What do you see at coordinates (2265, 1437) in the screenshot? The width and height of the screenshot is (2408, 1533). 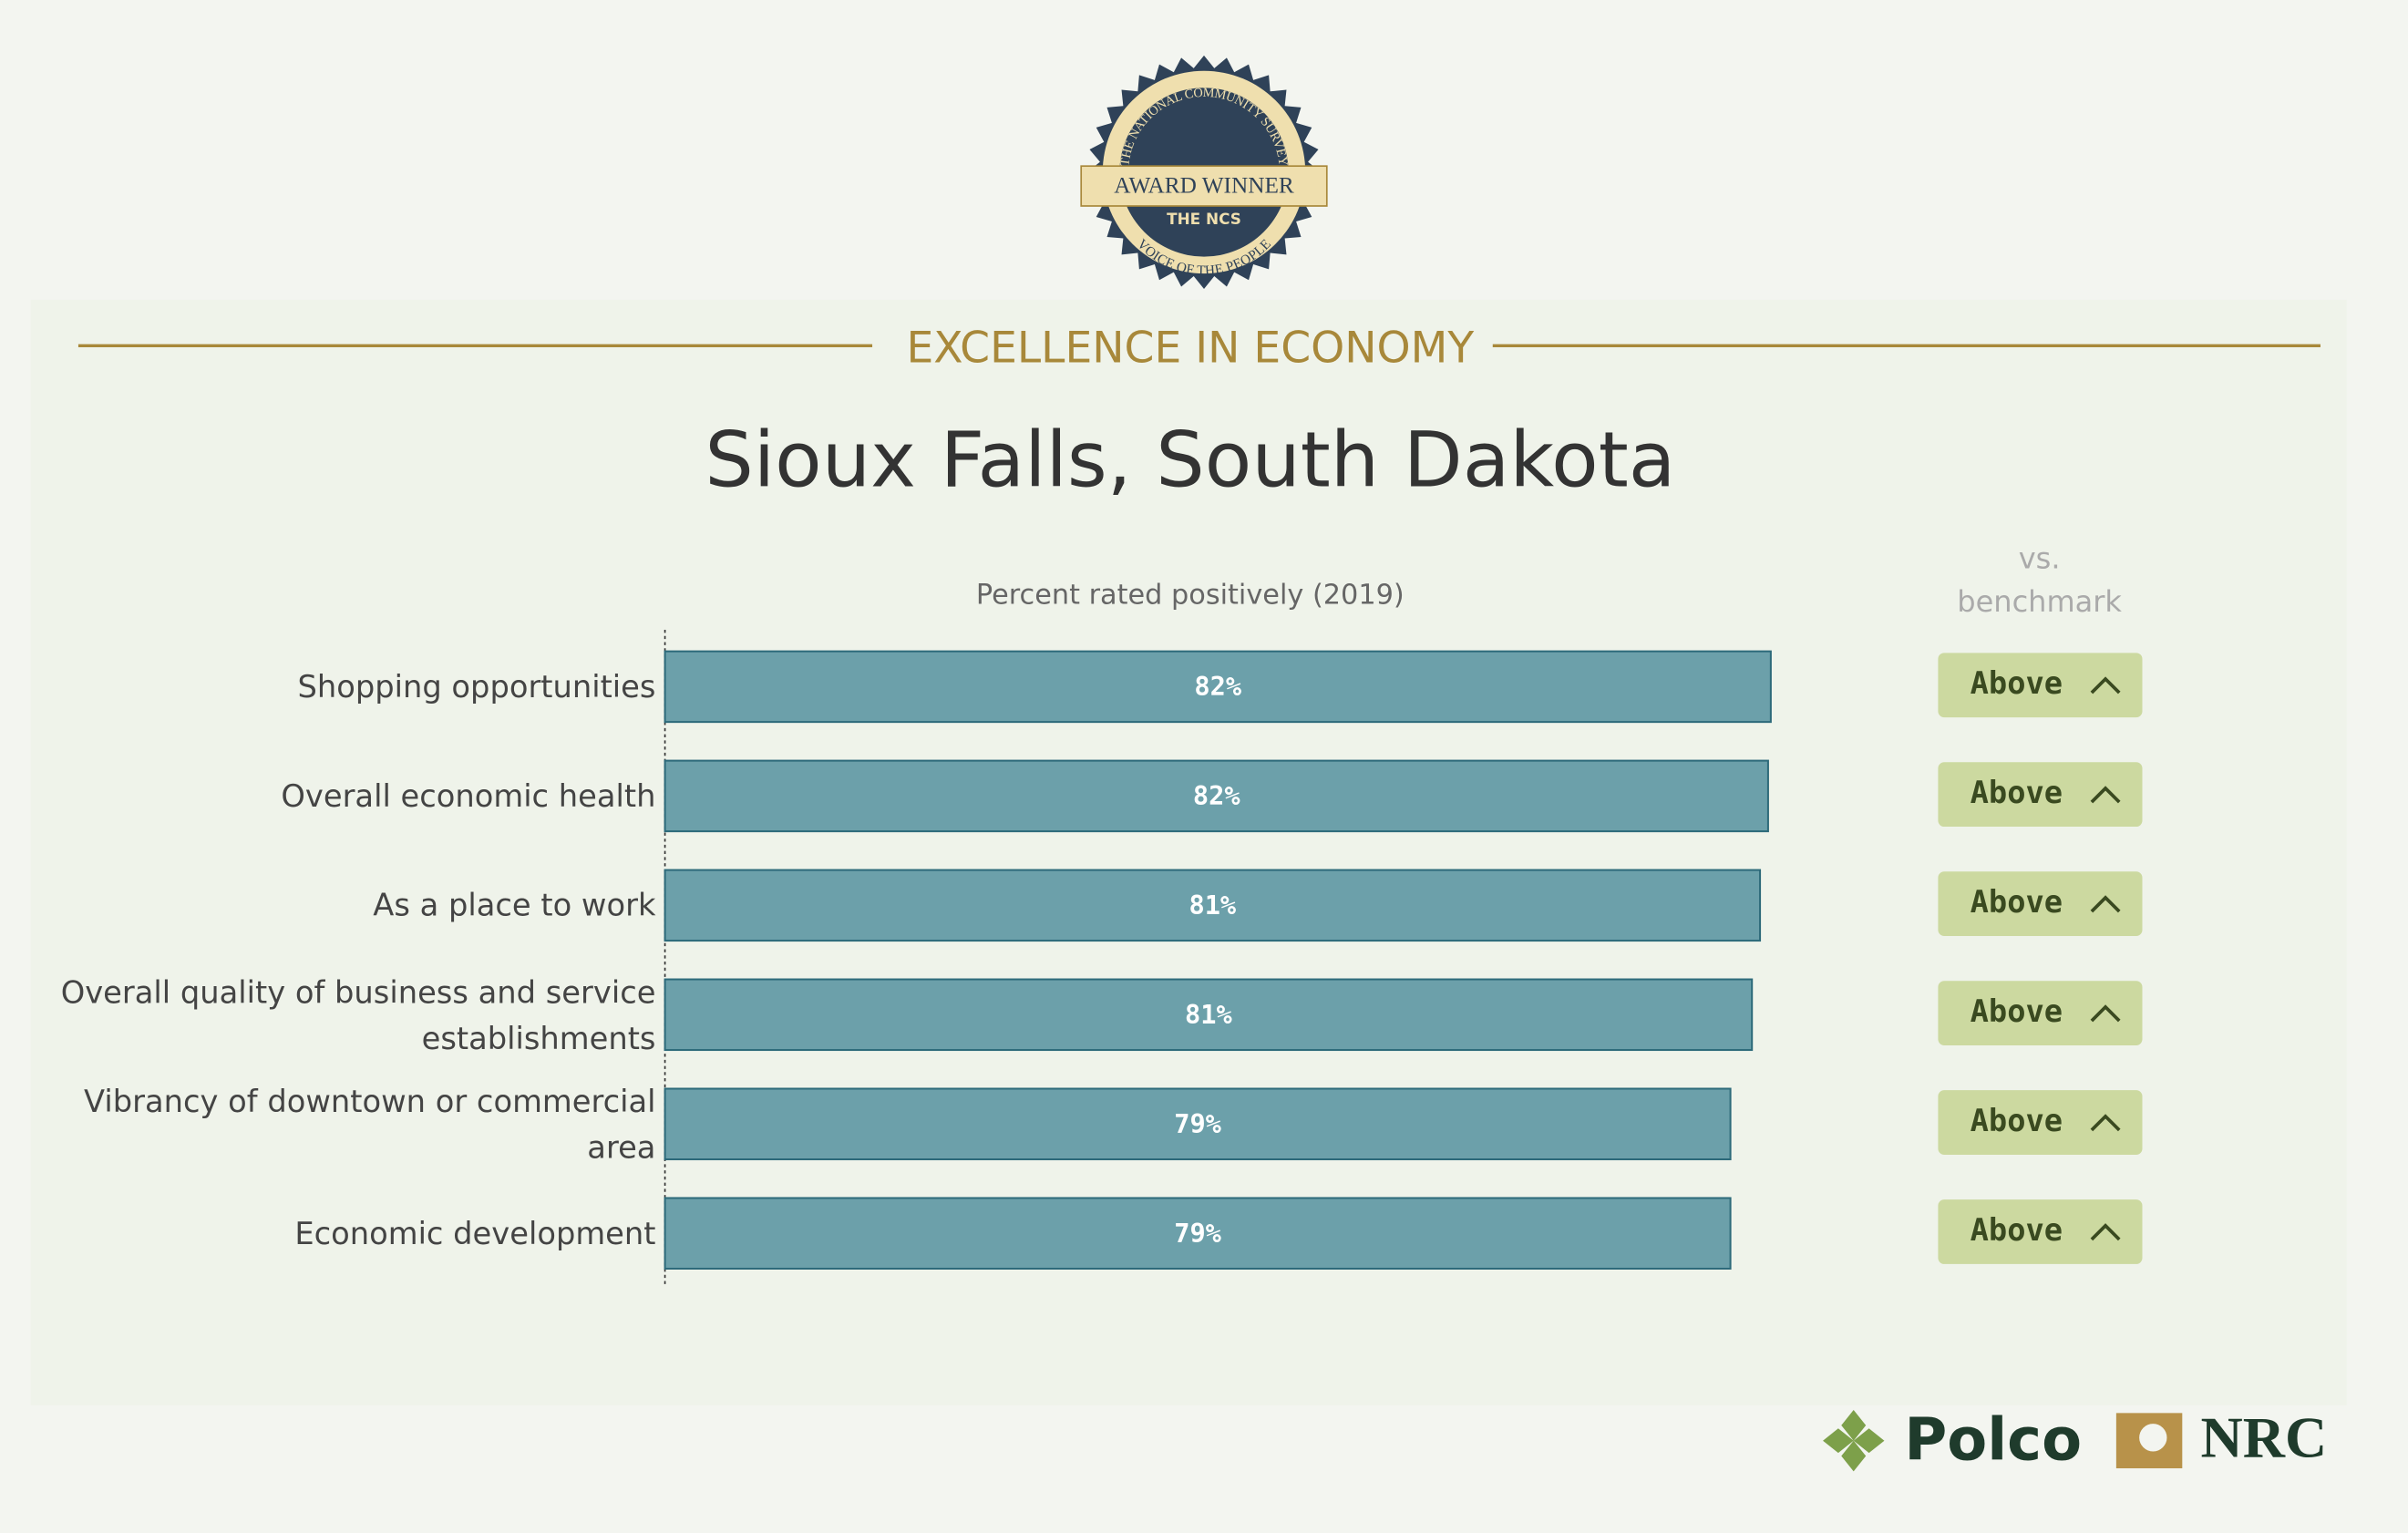 I see `nrc-logo: NRC` at bounding box center [2265, 1437].